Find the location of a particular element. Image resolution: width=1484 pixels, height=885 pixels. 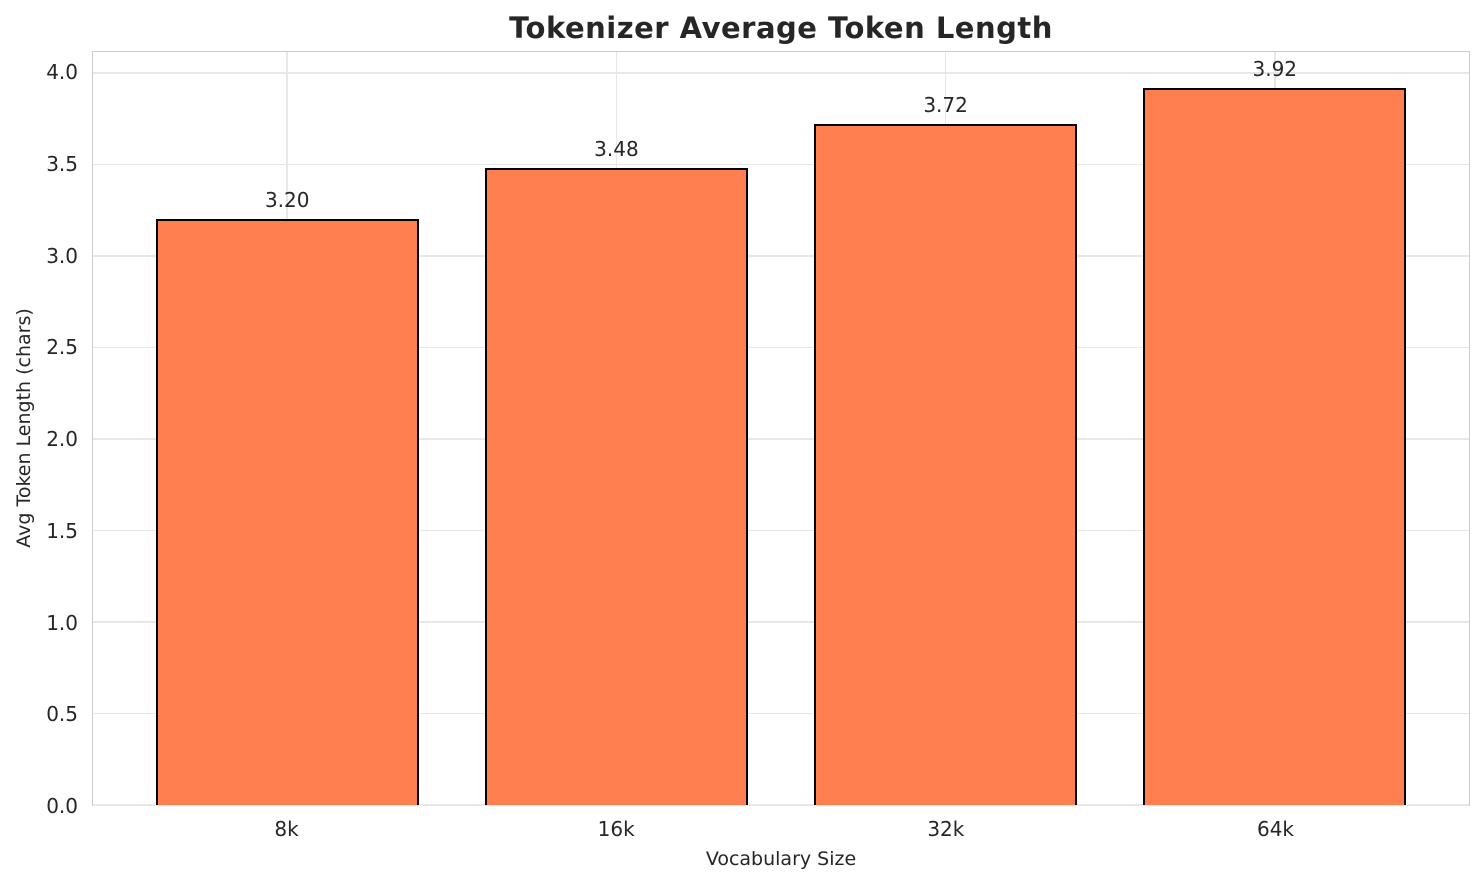

y-tick-label: 3.5 is located at coordinates (62, 163).